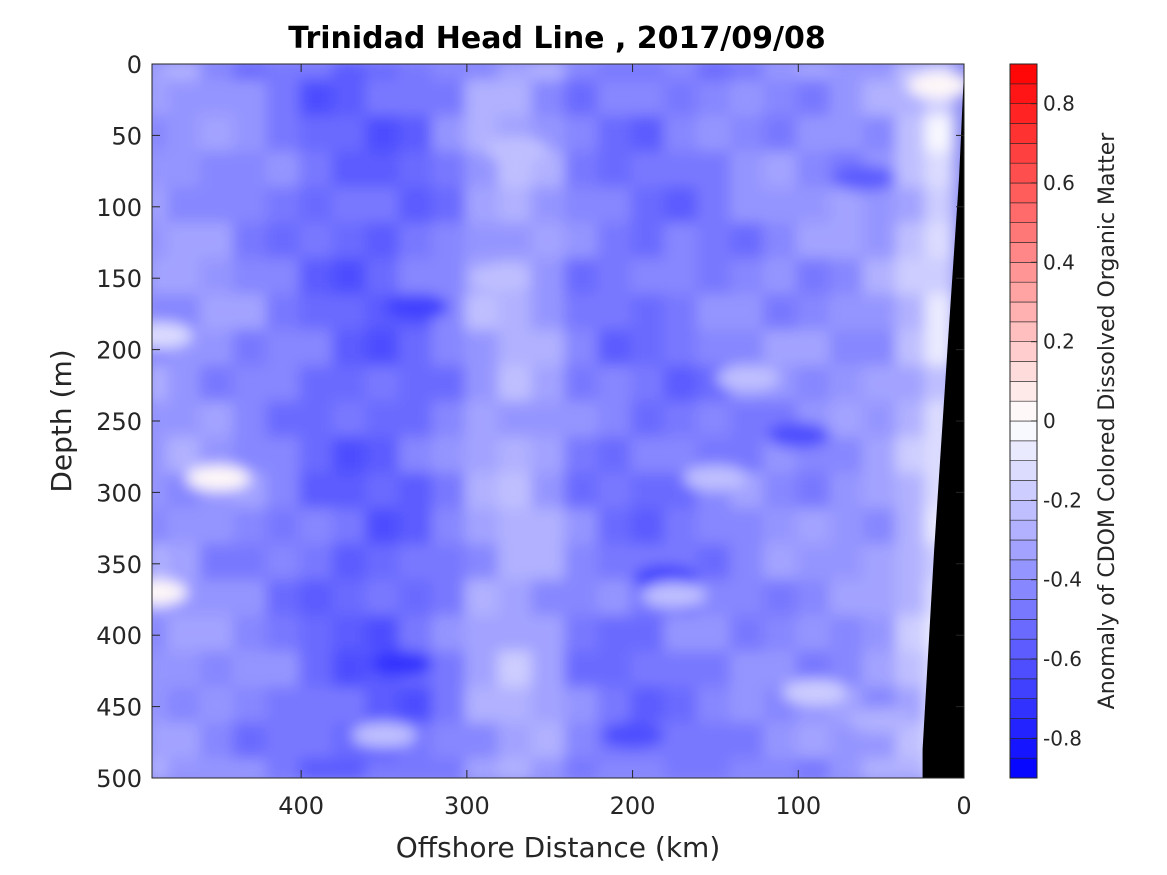 The width and height of the screenshot is (1167, 875). I want to click on colorbar-tick-label: 0.4, so click(1059, 262).